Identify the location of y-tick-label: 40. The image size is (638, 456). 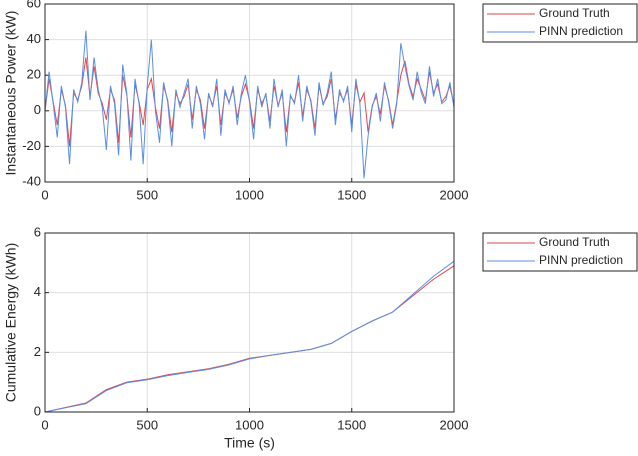
(34, 38).